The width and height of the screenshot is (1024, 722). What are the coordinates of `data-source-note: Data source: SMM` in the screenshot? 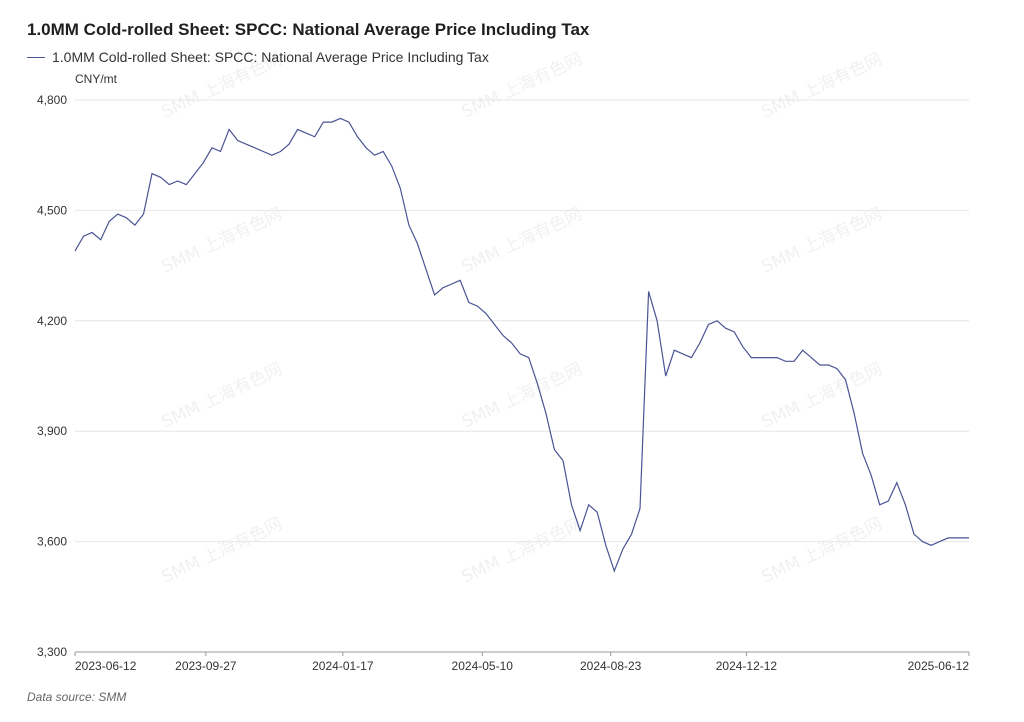 It's located at (77, 697).